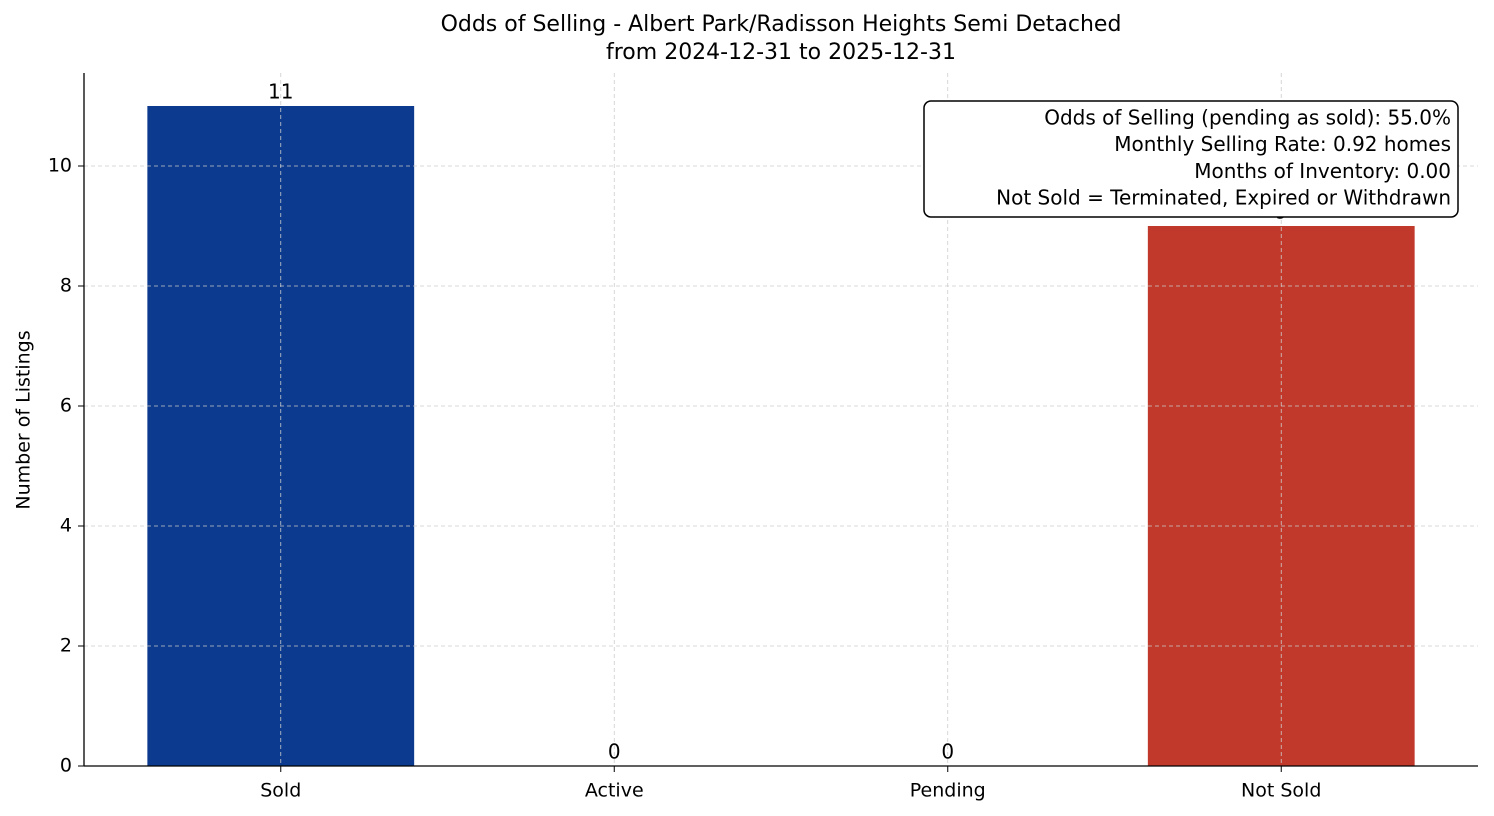 This screenshot has height=816, width=1494. What do you see at coordinates (60, 166) in the screenshot?
I see `y-tick-label: 10` at bounding box center [60, 166].